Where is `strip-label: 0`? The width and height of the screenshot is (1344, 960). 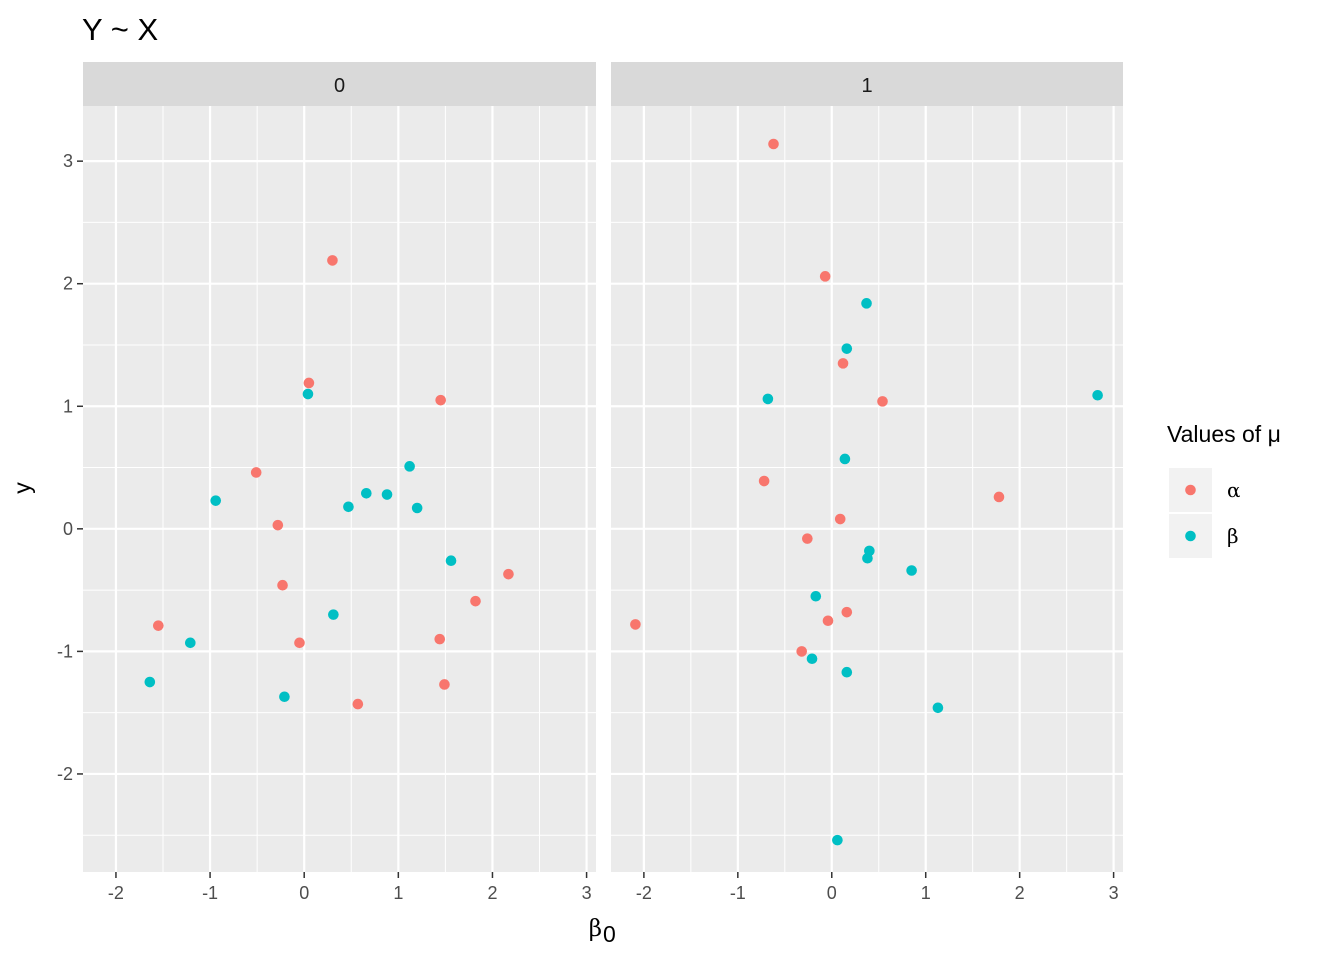
strip-label: 0 is located at coordinates (339, 86).